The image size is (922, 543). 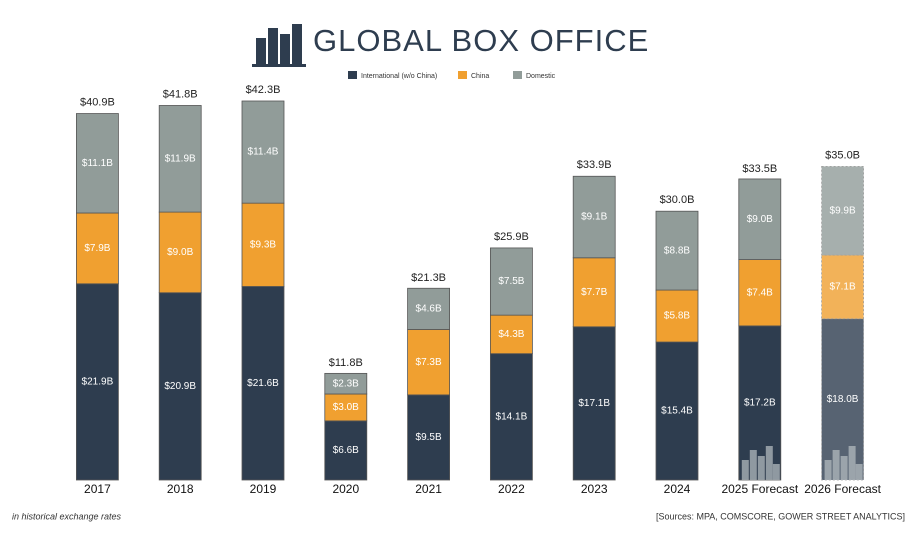 I want to click on total-label: $33.5B, so click(x=759, y=169).